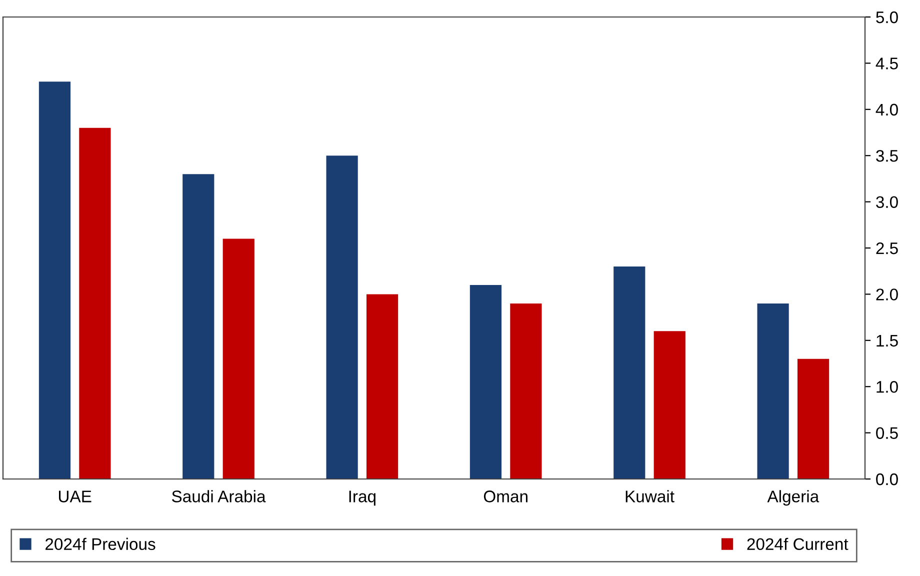 The height and width of the screenshot is (576, 920). I want to click on y-tick-label: 4.0, so click(887, 110).